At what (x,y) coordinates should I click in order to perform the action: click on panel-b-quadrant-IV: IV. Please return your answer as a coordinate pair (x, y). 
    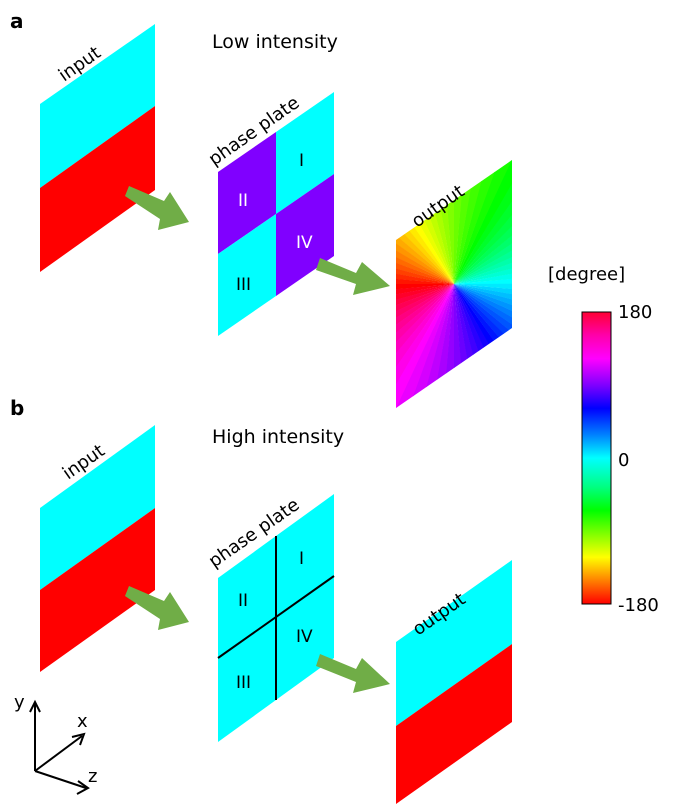
    Looking at the image, I should click on (304, 637).